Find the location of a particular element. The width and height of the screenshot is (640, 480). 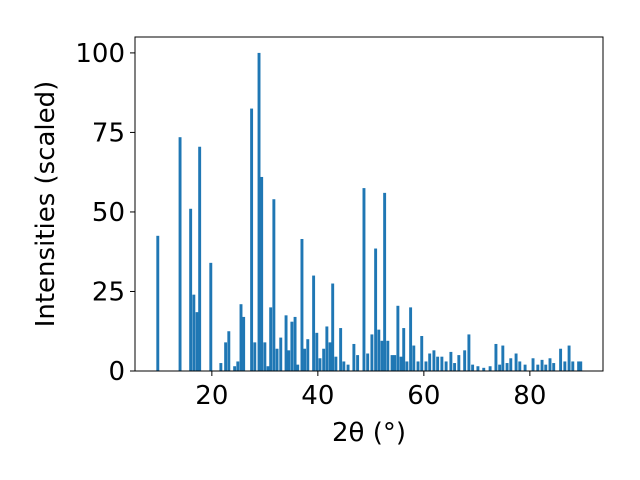

y-tick-label: 50 is located at coordinates (108, 213).